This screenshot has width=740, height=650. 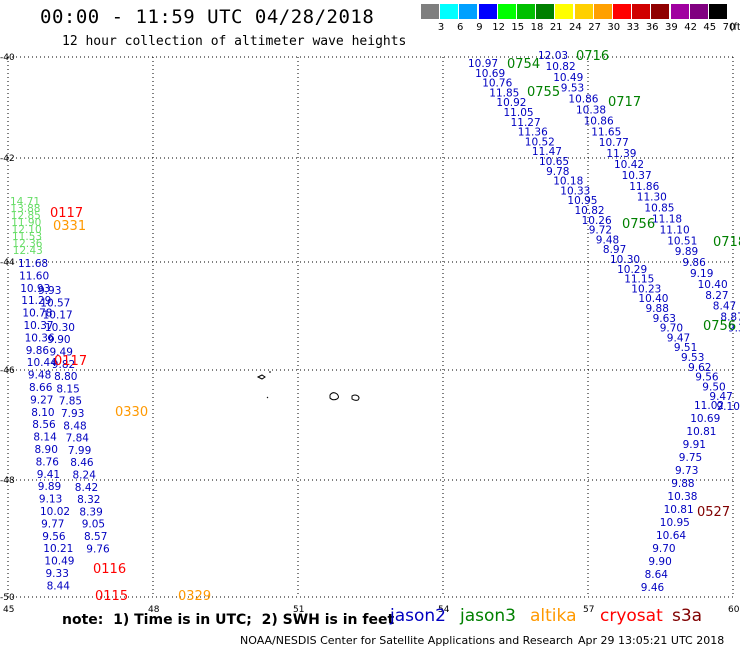 What do you see at coordinates (55, 512) in the screenshot?
I see `wave-height-value: 10.02` at bounding box center [55, 512].